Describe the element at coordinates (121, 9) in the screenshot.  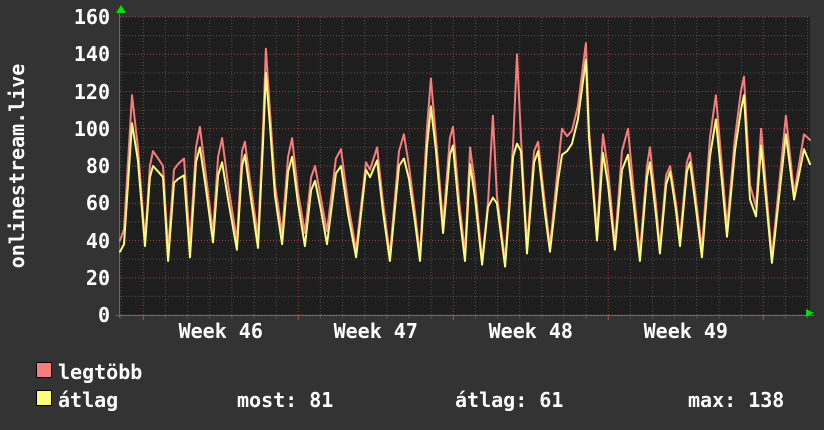
I see `y-axis-arrow-up-icon` at that location.